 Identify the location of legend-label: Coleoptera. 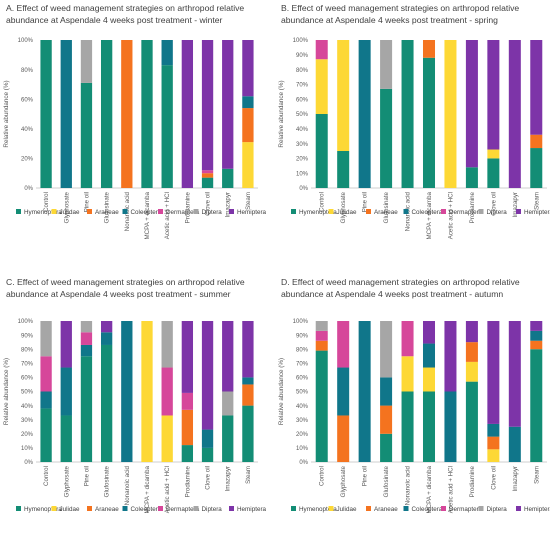
(146, 509).